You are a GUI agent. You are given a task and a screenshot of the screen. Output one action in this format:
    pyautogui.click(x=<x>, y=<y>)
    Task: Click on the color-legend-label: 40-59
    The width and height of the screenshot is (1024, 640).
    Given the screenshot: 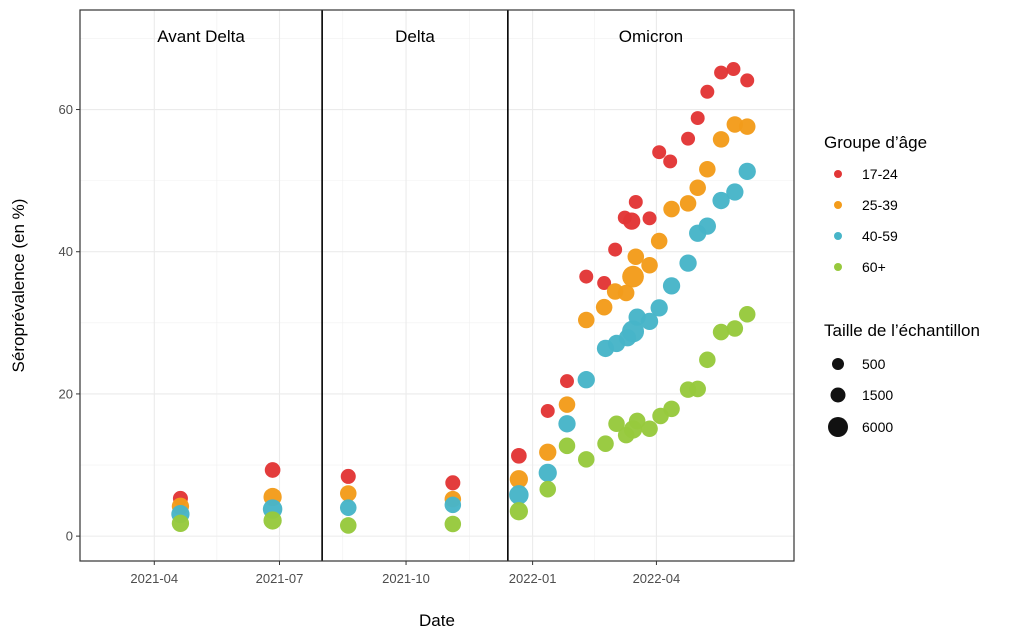 What is the action you would take?
    pyautogui.click(x=880, y=236)
    